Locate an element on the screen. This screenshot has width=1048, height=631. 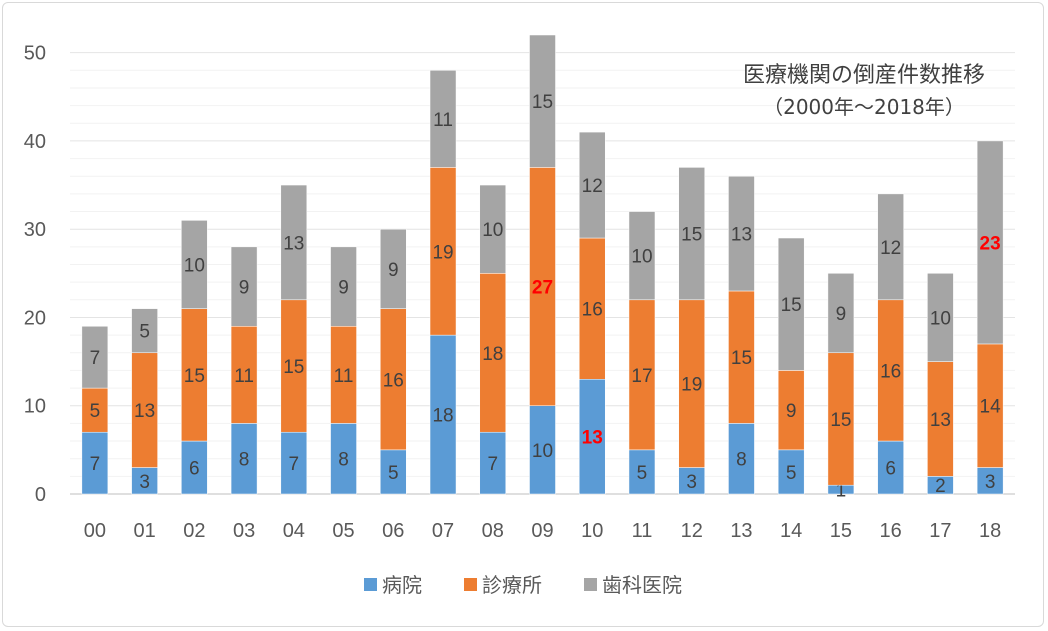
data-label: 27 is located at coordinates (542, 288).